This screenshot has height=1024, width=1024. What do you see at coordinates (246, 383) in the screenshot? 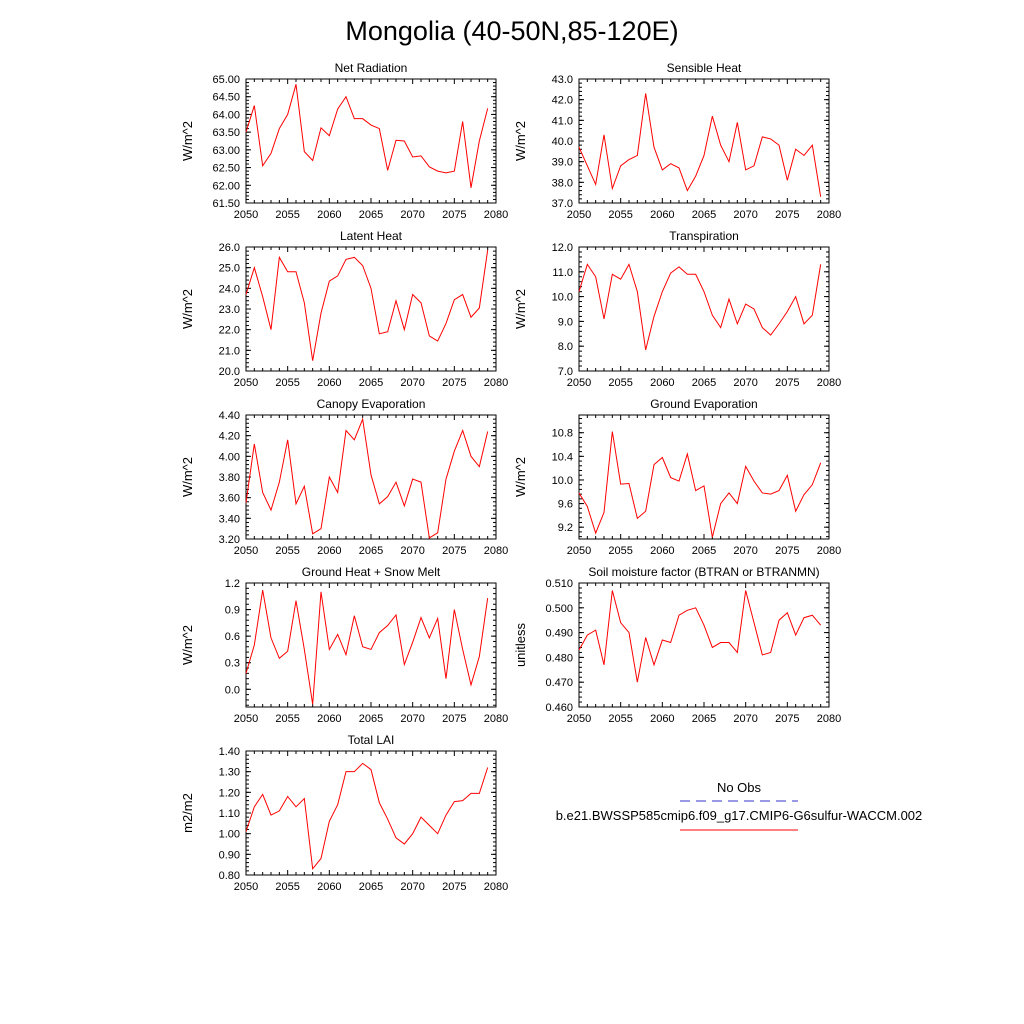
I see `latent-heat-xtick-label: 2050` at bounding box center [246, 383].